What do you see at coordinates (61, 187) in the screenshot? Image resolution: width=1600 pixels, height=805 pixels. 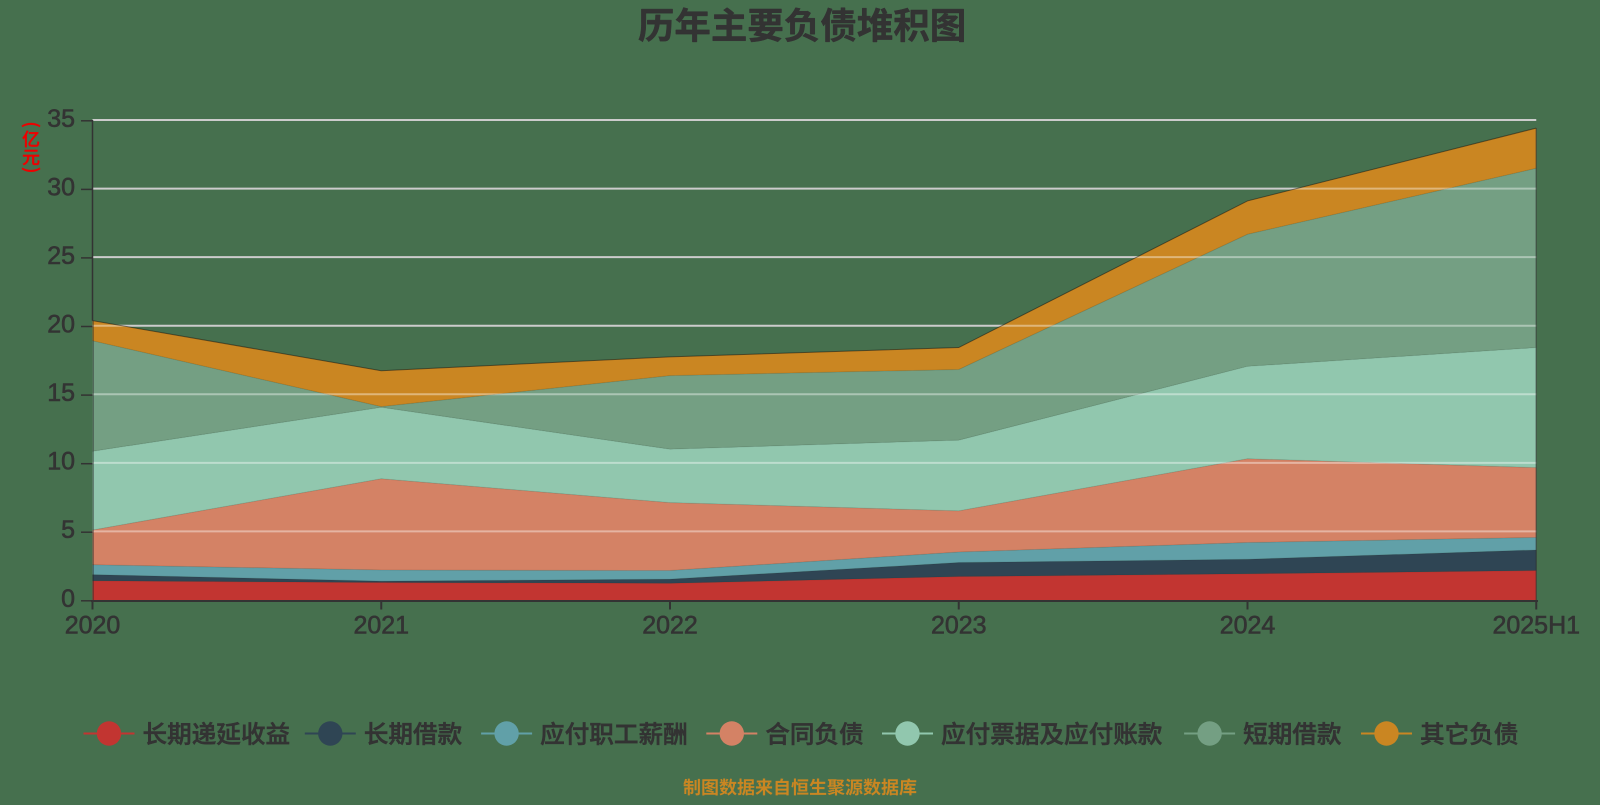 I see `svg-text: 30` at bounding box center [61, 187].